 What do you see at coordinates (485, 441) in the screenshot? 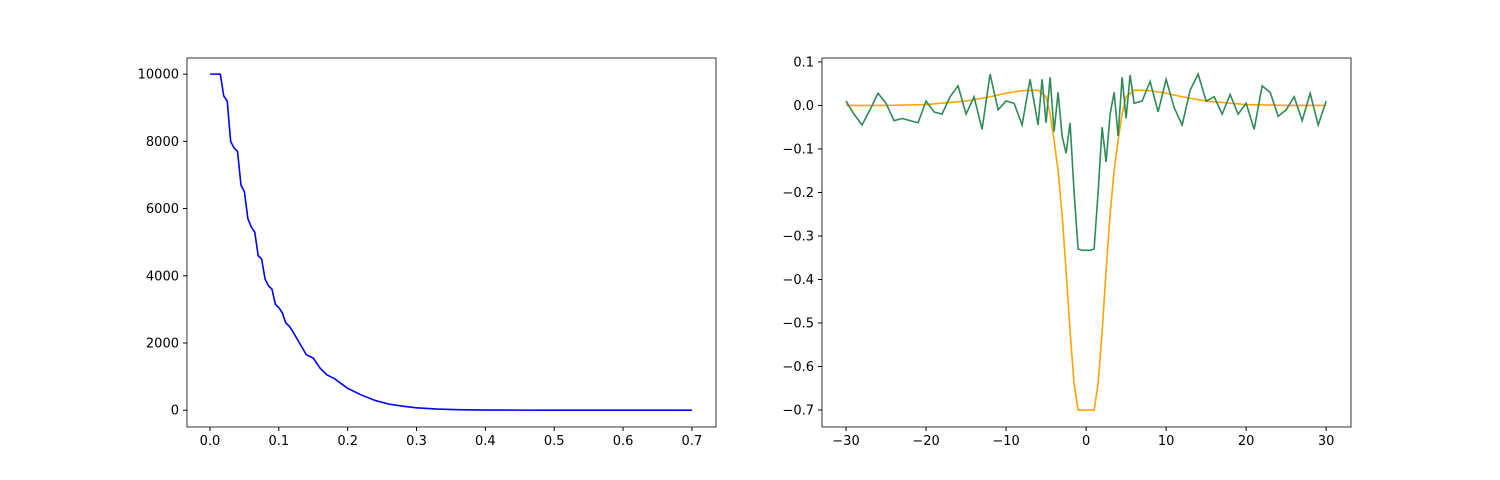
I see `x-tick-label: 0.4` at bounding box center [485, 441].